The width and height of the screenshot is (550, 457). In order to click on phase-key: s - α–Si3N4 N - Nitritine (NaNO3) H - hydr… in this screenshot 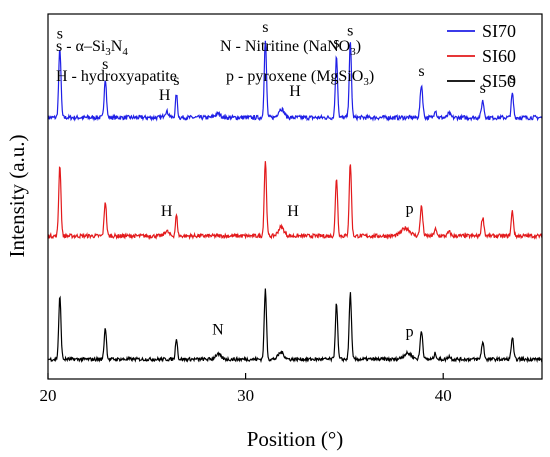, I will do `click(215, 63)`.